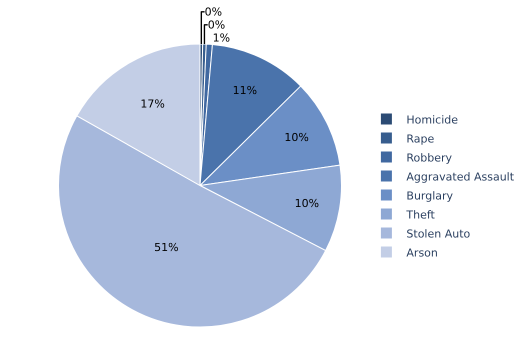 Image resolution: width=530 pixels, height=337 pixels. What do you see at coordinates (438, 233) in the screenshot?
I see `legend-label: Stolen Auto` at bounding box center [438, 233].